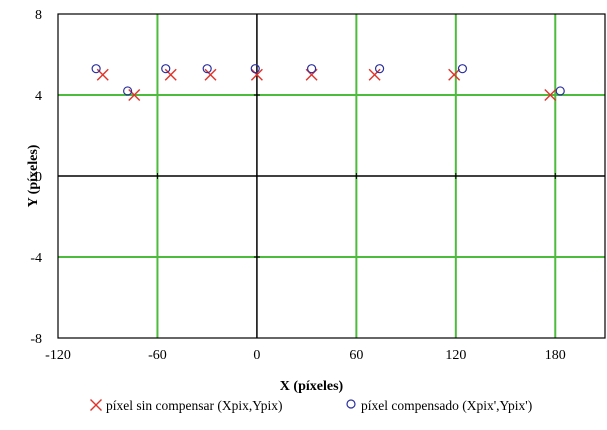 This screenshot has width=607, height=430. Describe the element at coordinates (96, 405) in the screenshot. I see `legend-marker-uncompensated` at that location.